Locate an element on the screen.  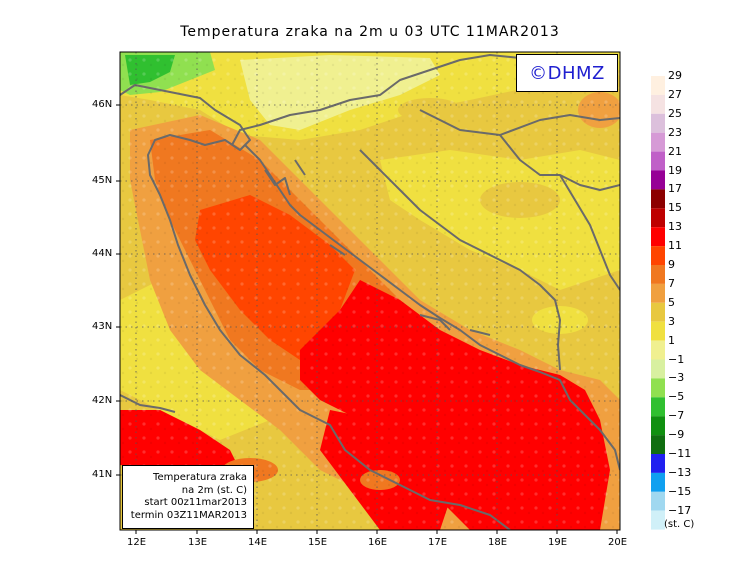
colorbar-label: −9 is located at coordinates (676, 435).